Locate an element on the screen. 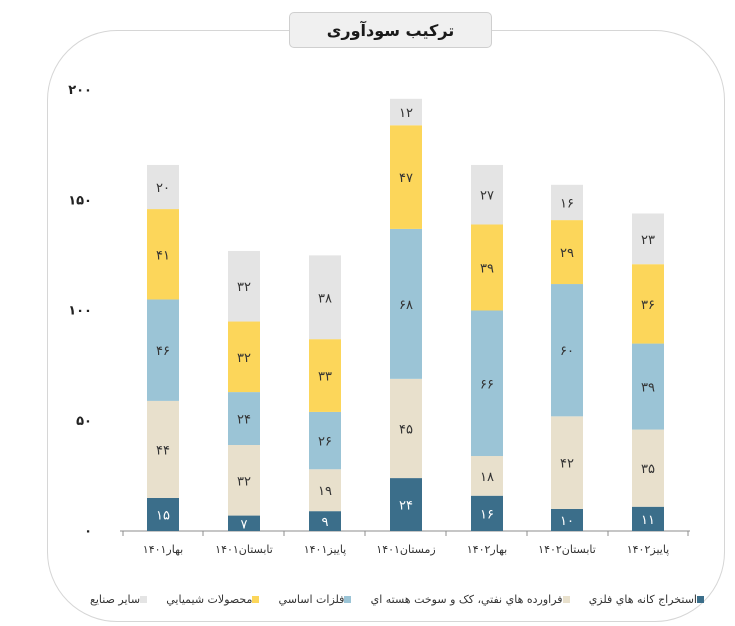 The width and height of the screenshot is (735, 626). bar-data-label: ۴۷ is located at coordinates (406, 178).